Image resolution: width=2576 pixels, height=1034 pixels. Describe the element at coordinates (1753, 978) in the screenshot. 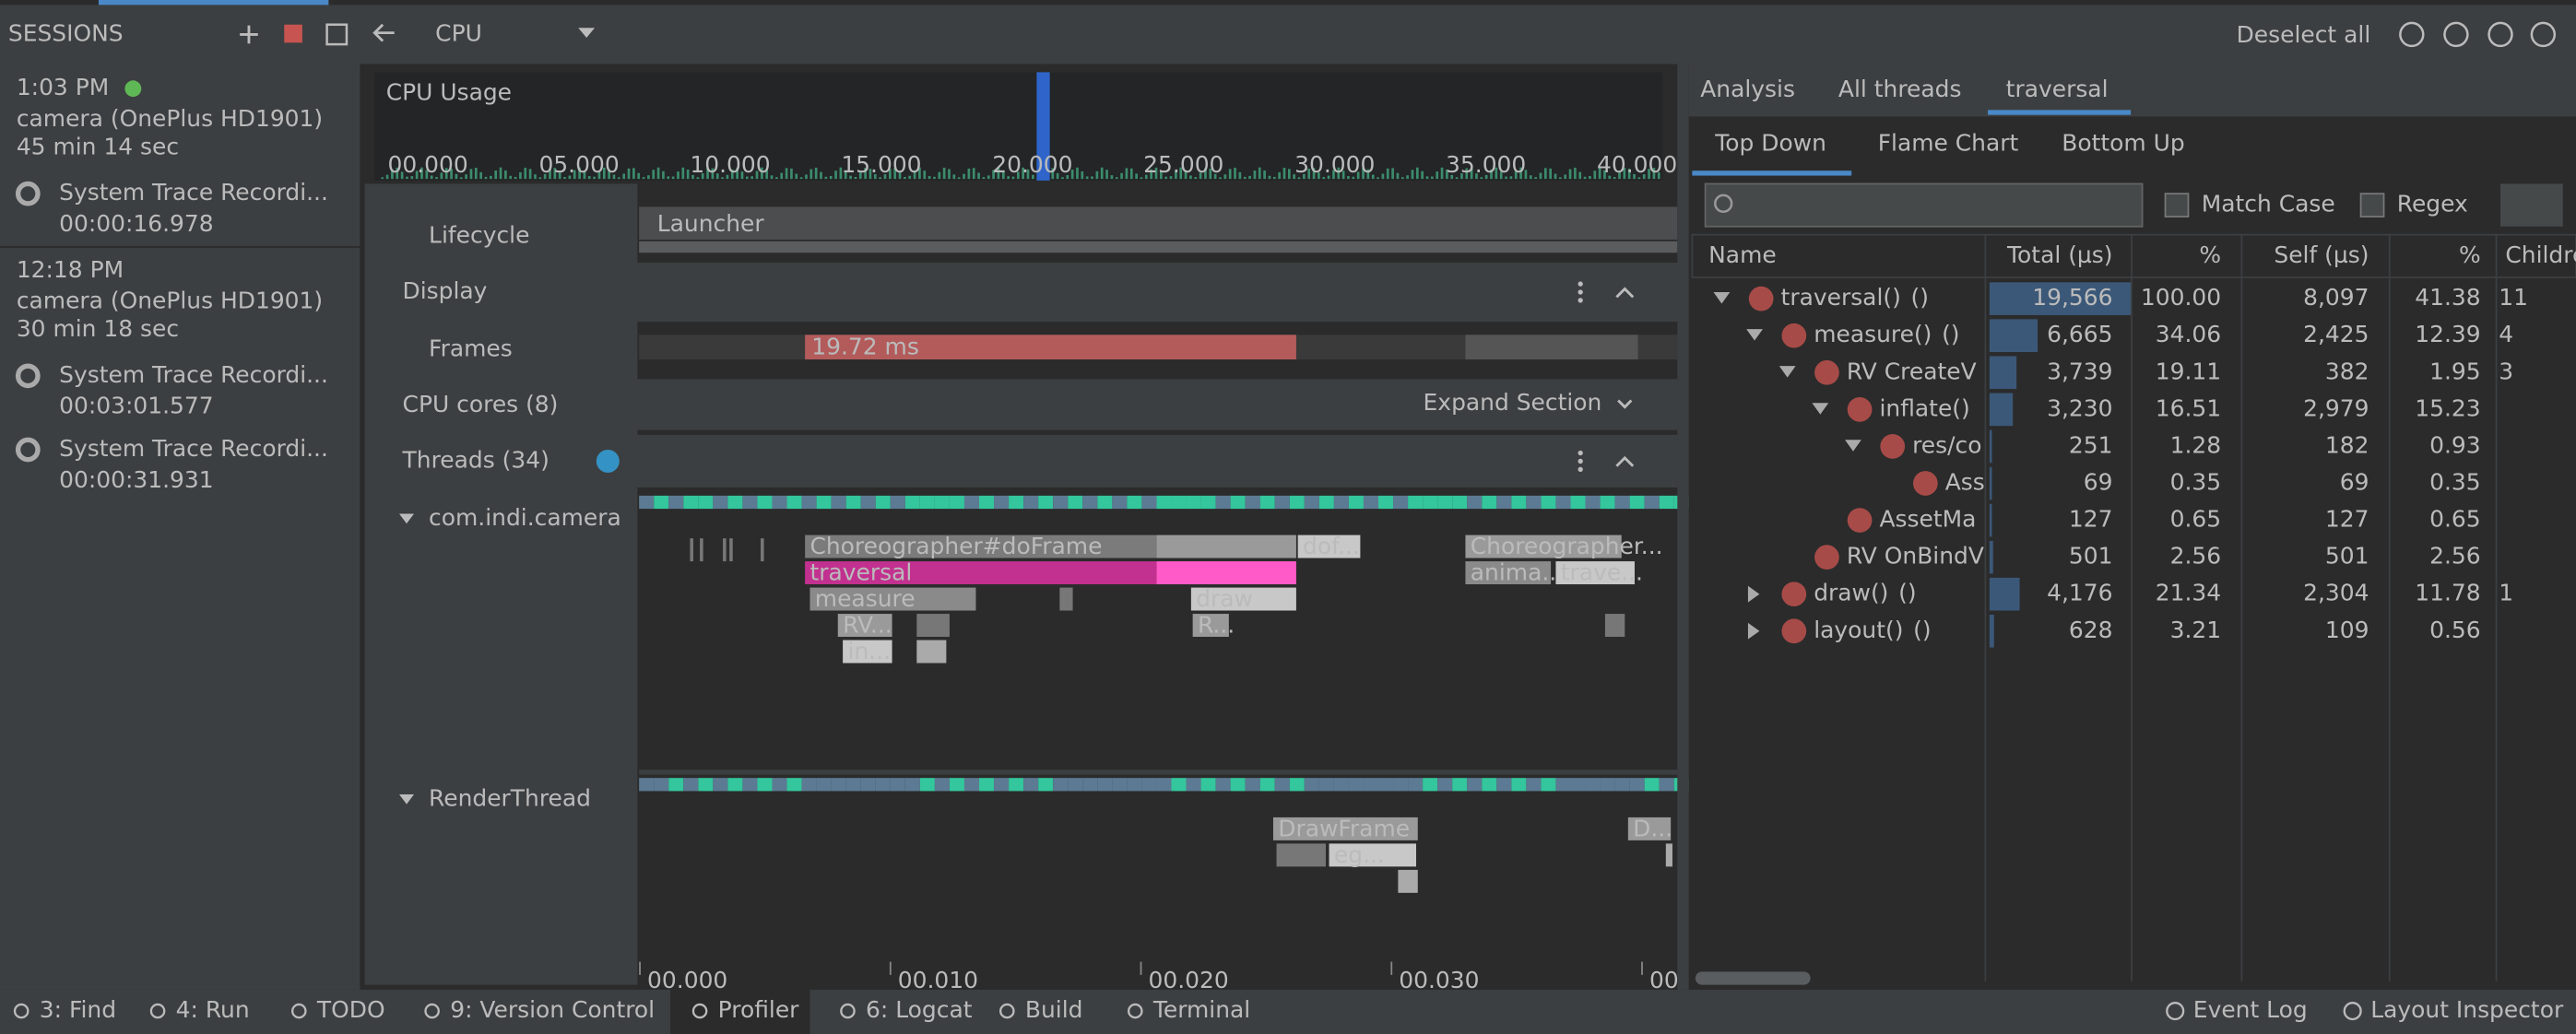

I see `horizontal-scrollbar` at that location.